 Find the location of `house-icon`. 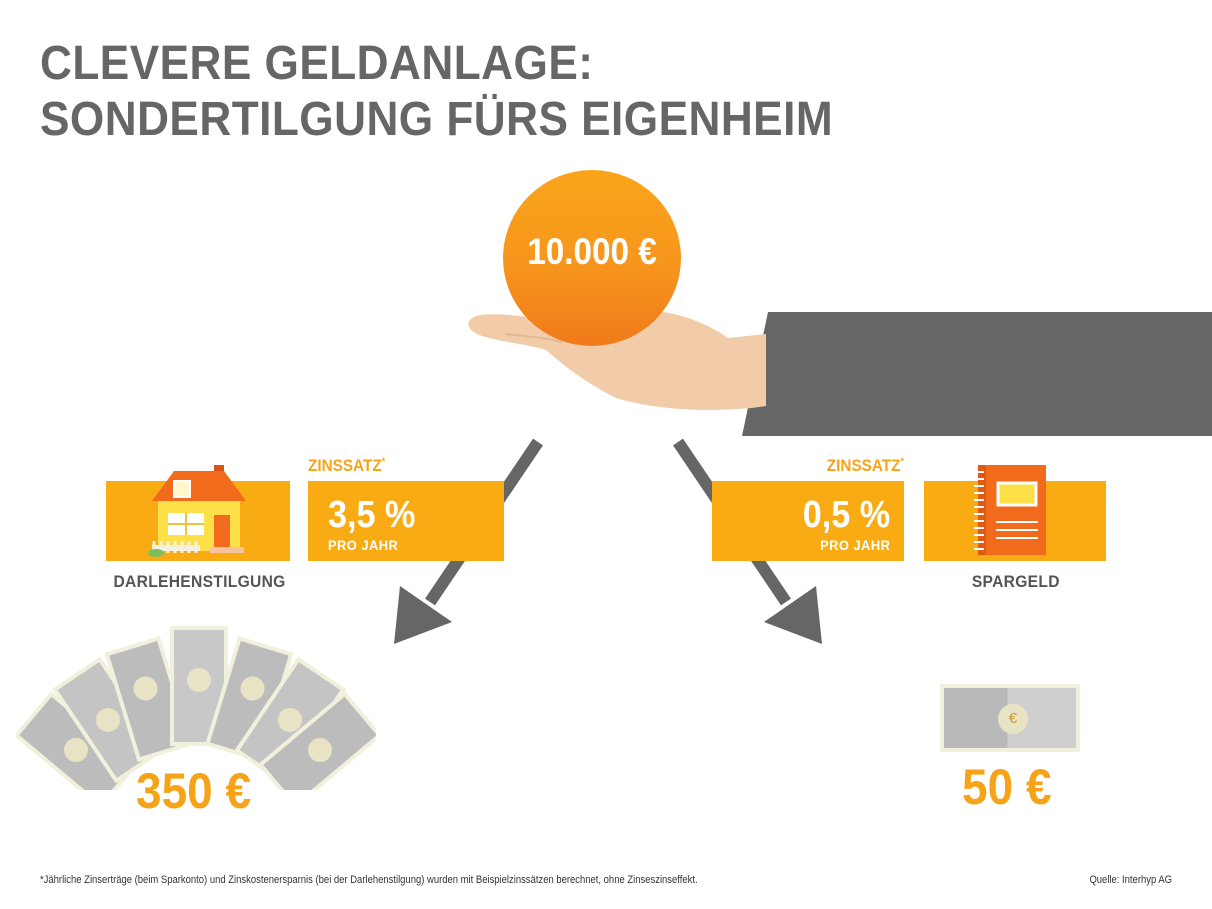

house-icon is located at coordinates (197, 511).